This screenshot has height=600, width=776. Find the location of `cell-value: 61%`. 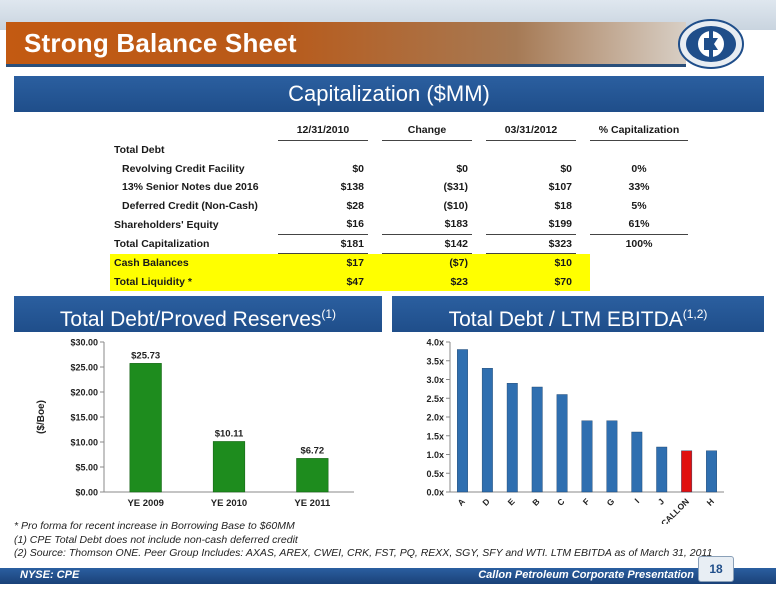

cell-value: 61% is located at coordinates (639, 224).